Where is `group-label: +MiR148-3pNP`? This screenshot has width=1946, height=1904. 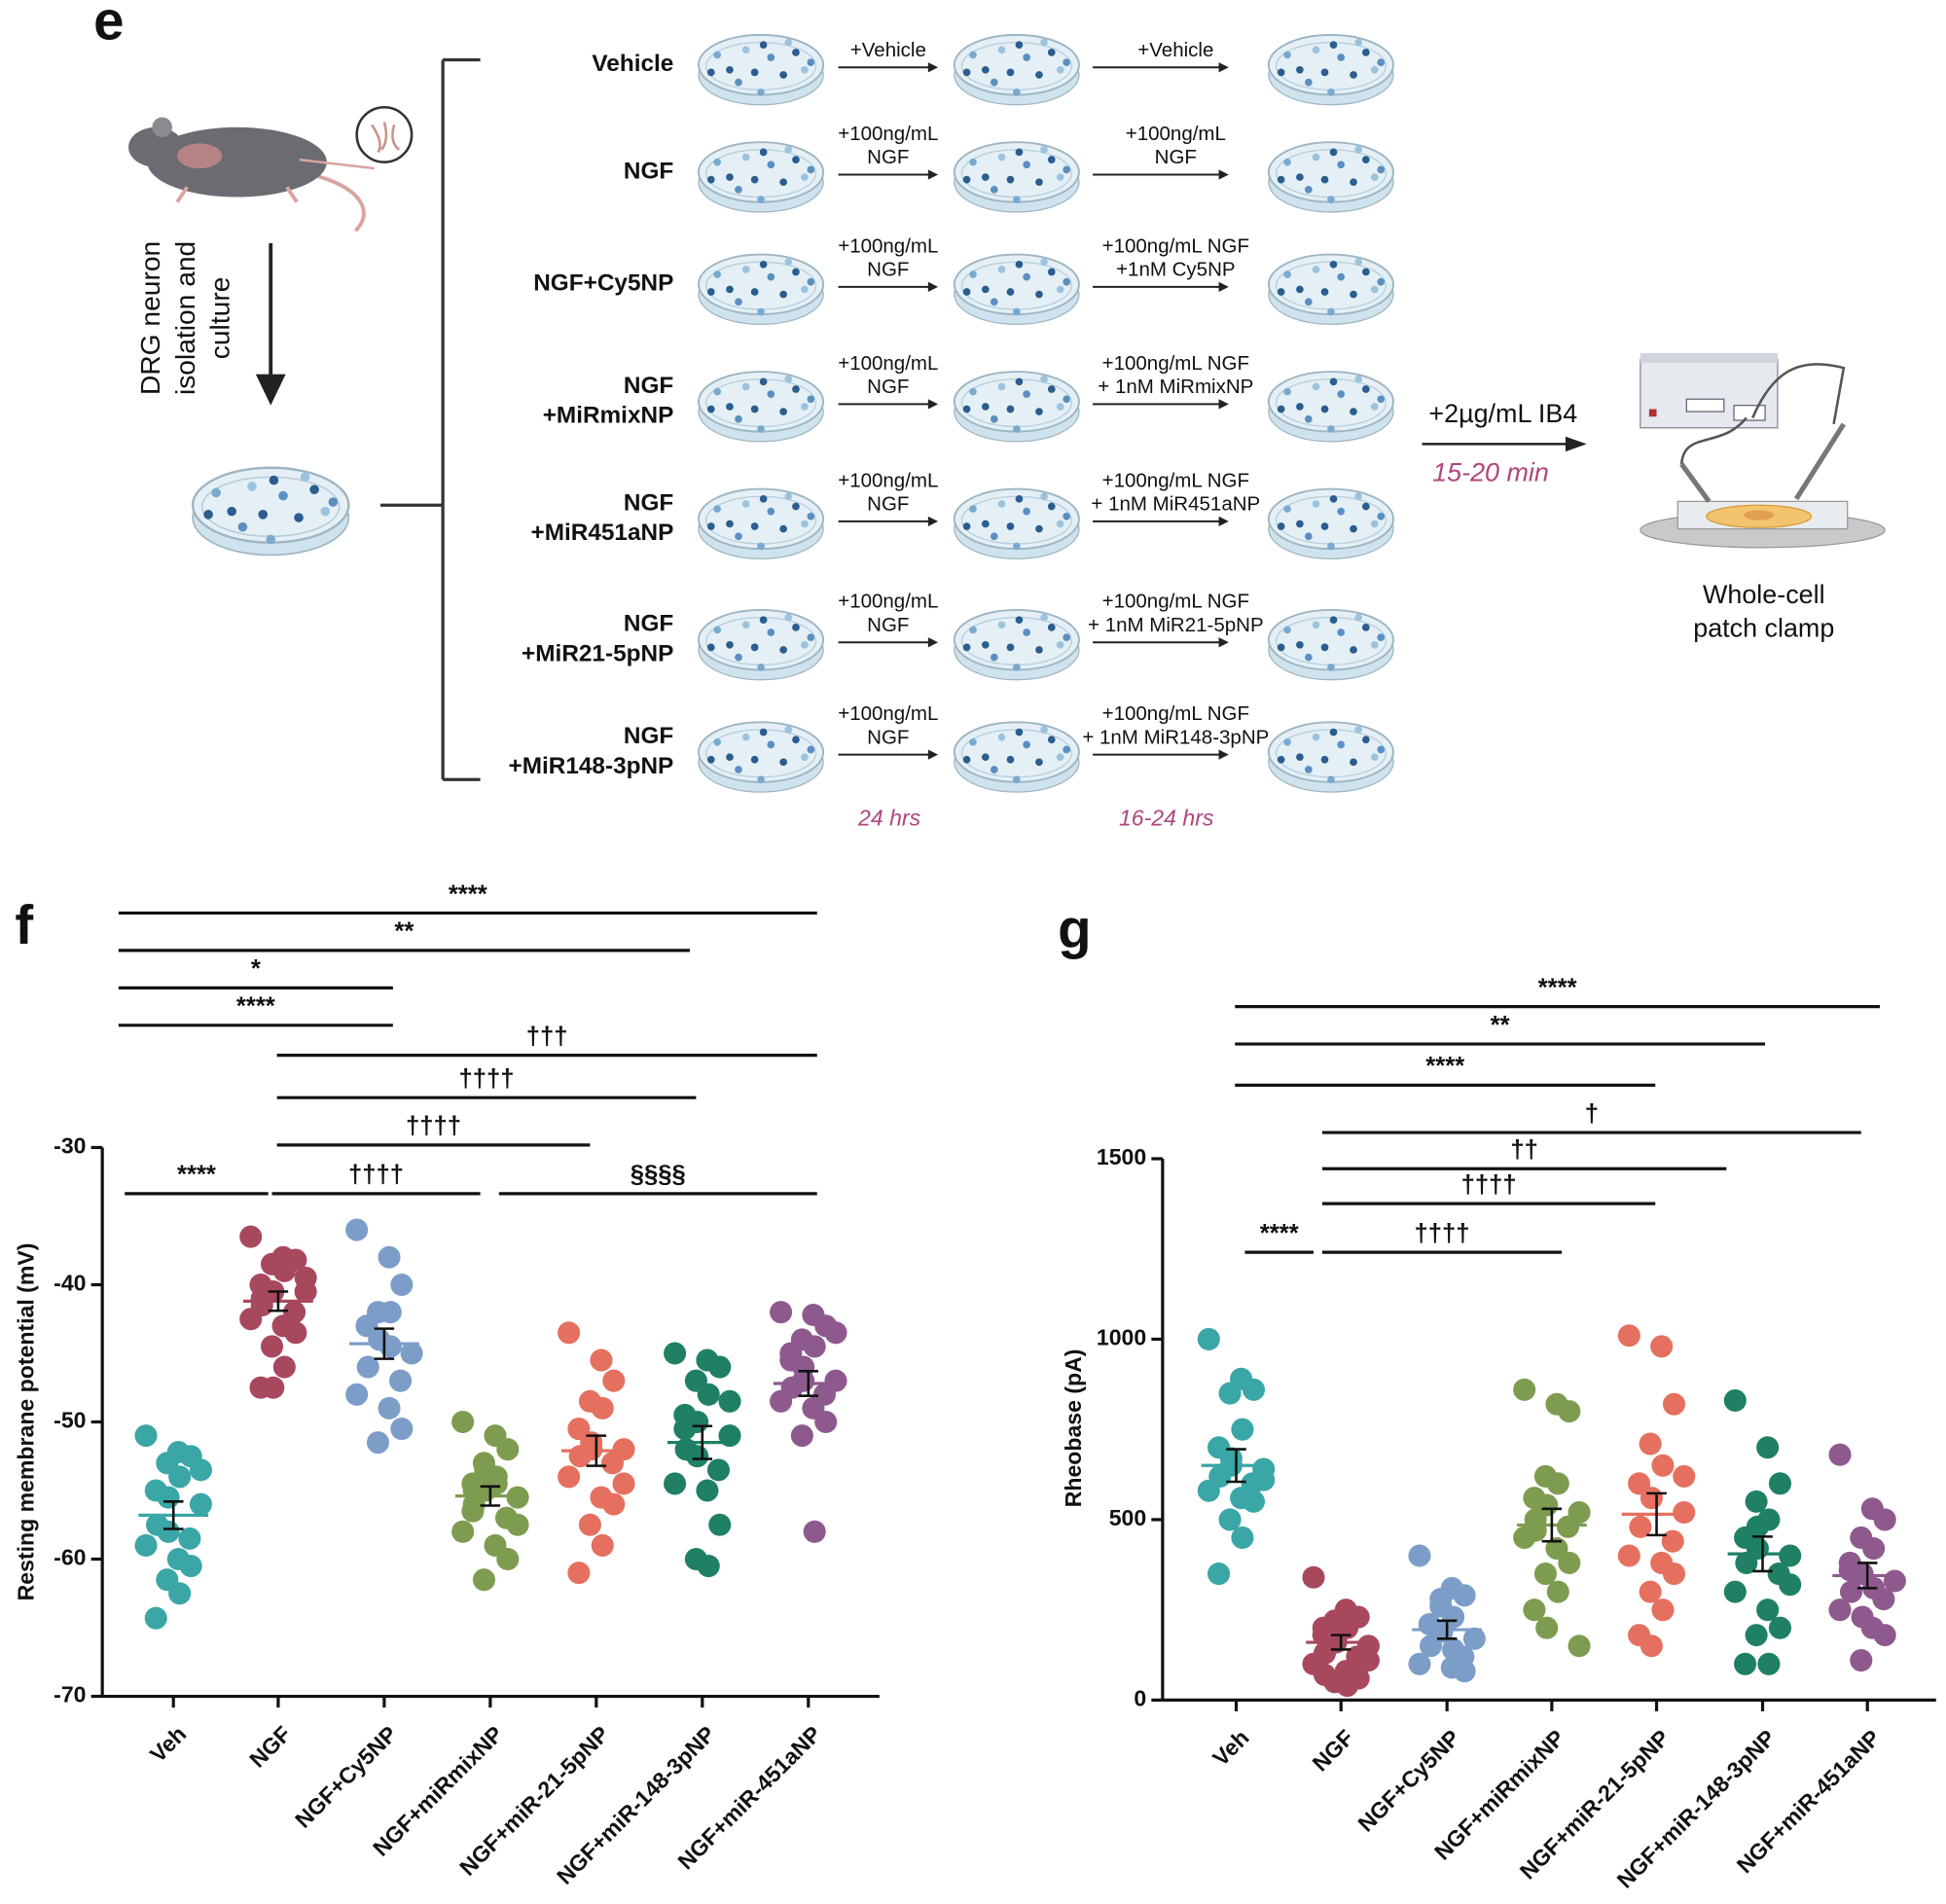 group-label: +MiR148-3pNP is located at coordinates (591, 766).